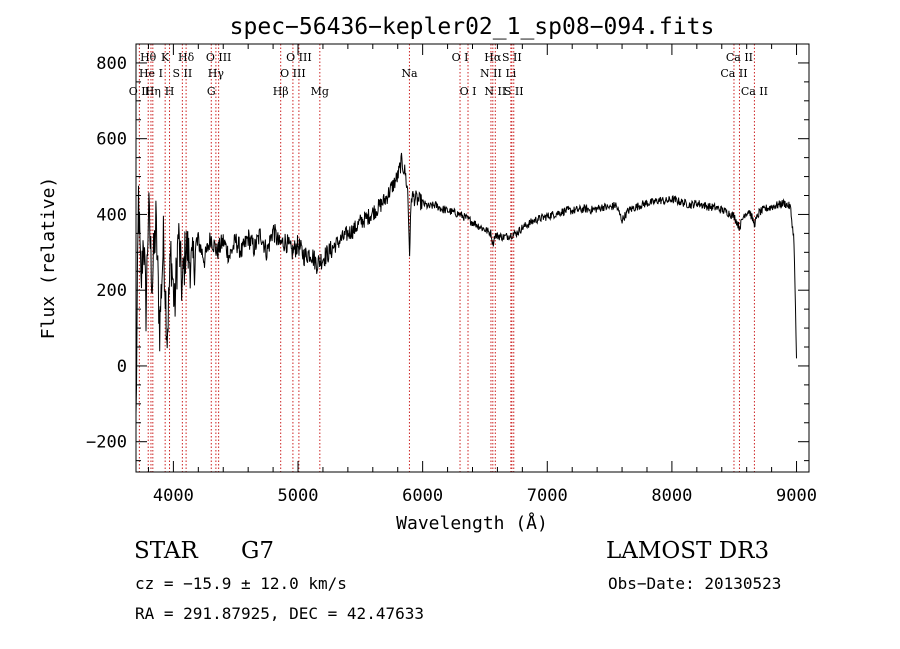  Describe the element at coordinates (48, 258) in the screenshot. I see `y-axis-label: Flux (relative)` at that location.